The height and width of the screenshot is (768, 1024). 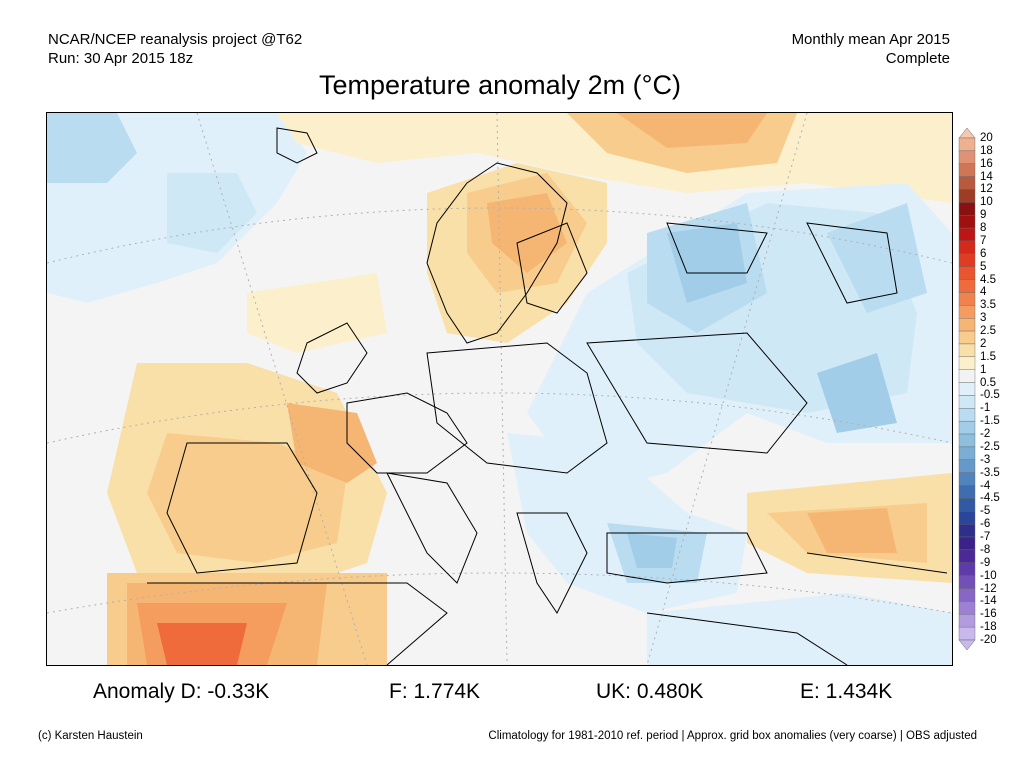 I want to click on colorbar-tick-label: 9, so click(x=983, y=215).